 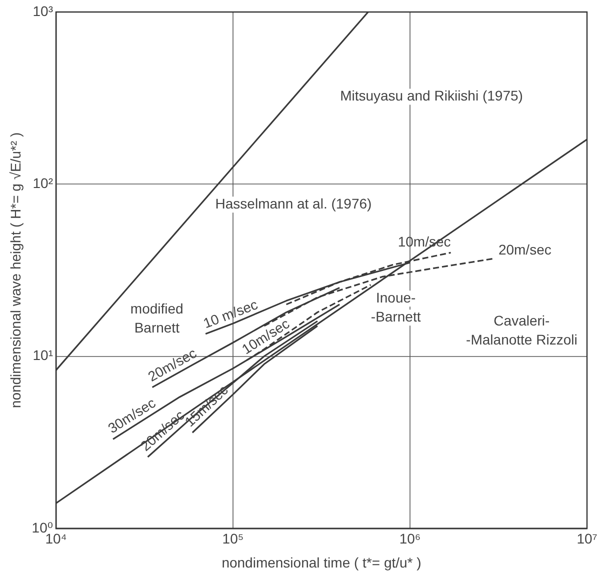 What do you see at coordinates (293, 203) in the screenshot?
I see `annotation: Hasselmann at al. (1976)` at bounding box center [293, 203].